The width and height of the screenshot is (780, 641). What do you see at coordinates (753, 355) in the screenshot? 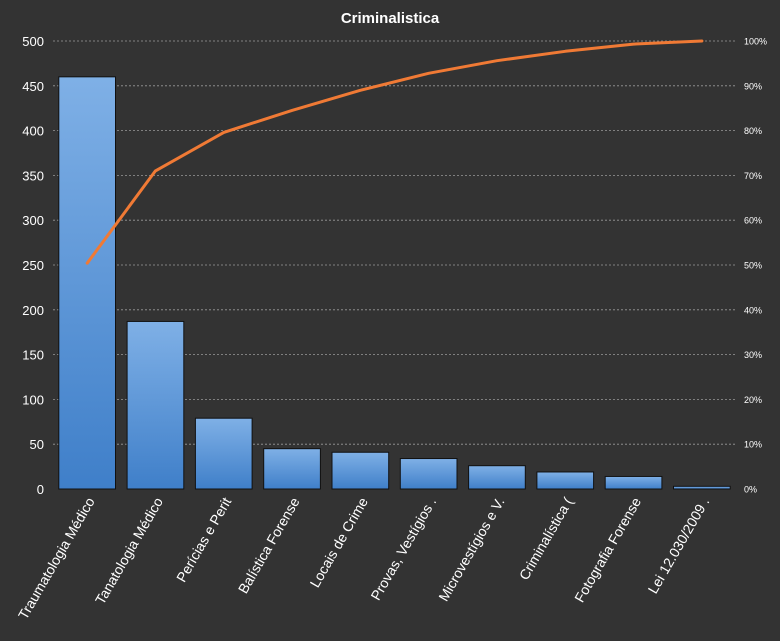
I see `right-tick-label: 30%` at bounding box center [753, 355].